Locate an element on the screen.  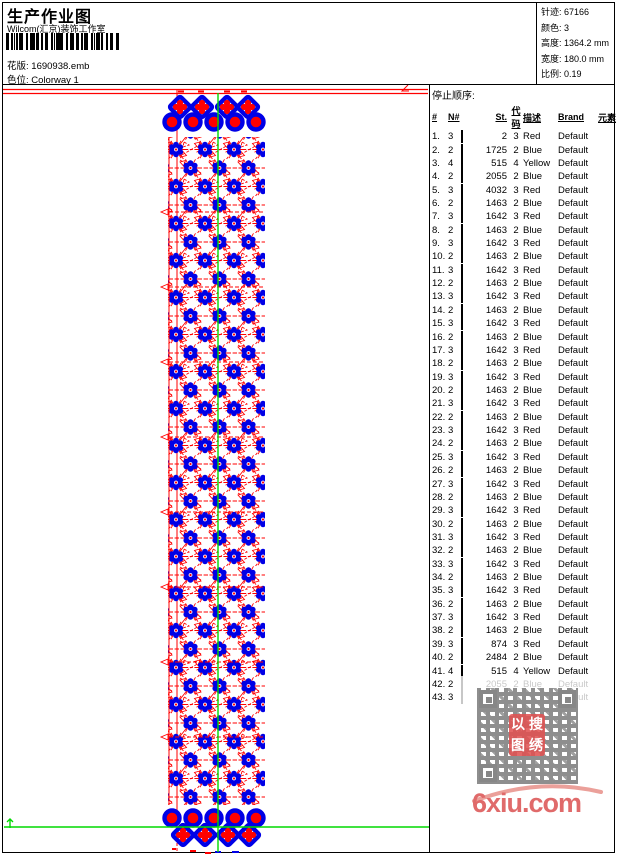
stop-sequence-row: 5. 3 4032 3 Red Default is located at coordinates (524, 190).